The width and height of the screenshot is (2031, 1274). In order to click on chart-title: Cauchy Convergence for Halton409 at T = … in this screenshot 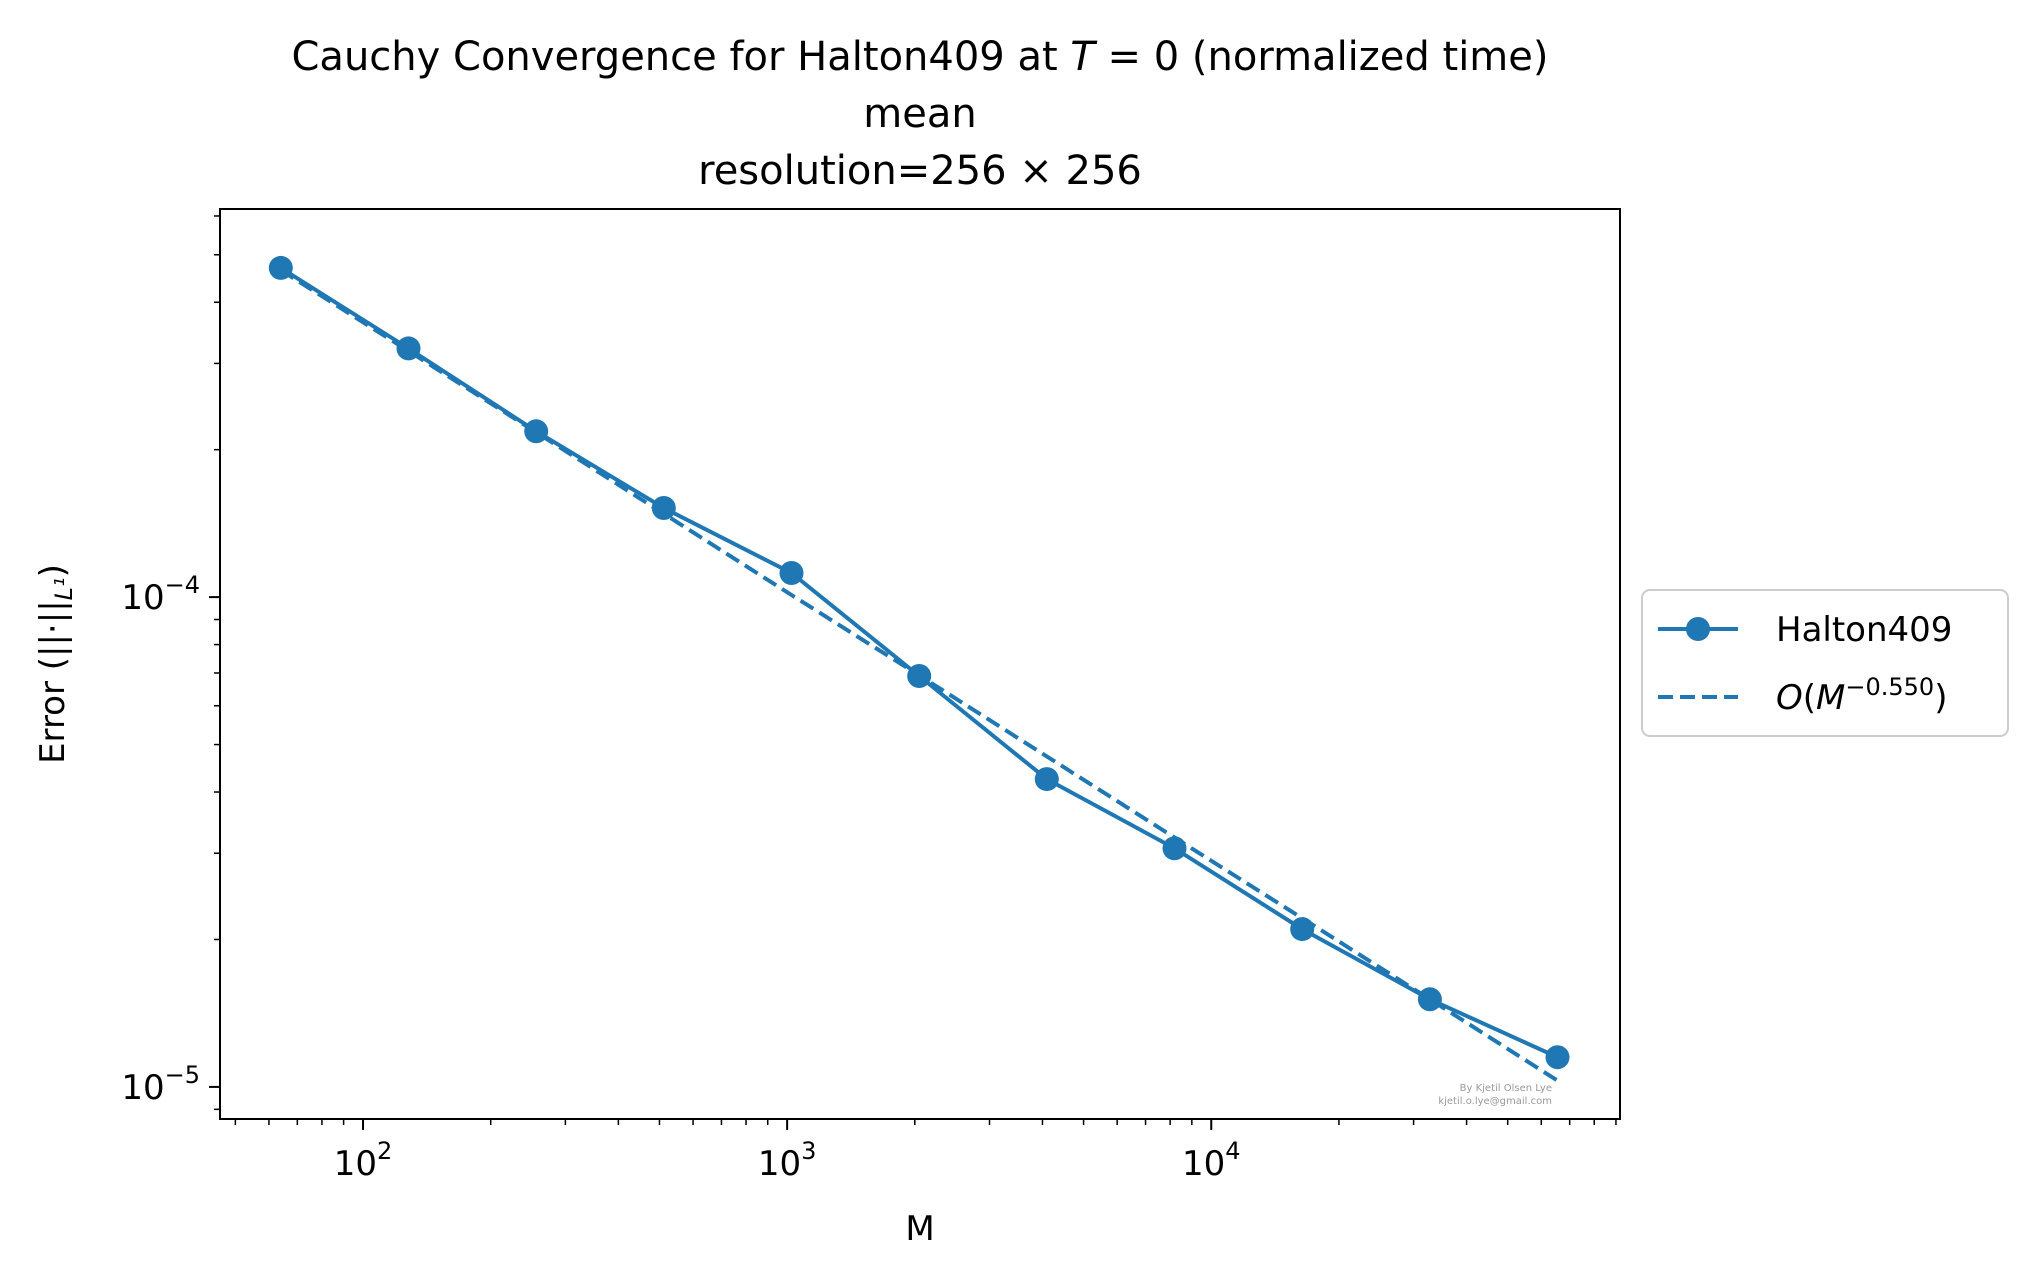, I will do `click(920, 114)`.